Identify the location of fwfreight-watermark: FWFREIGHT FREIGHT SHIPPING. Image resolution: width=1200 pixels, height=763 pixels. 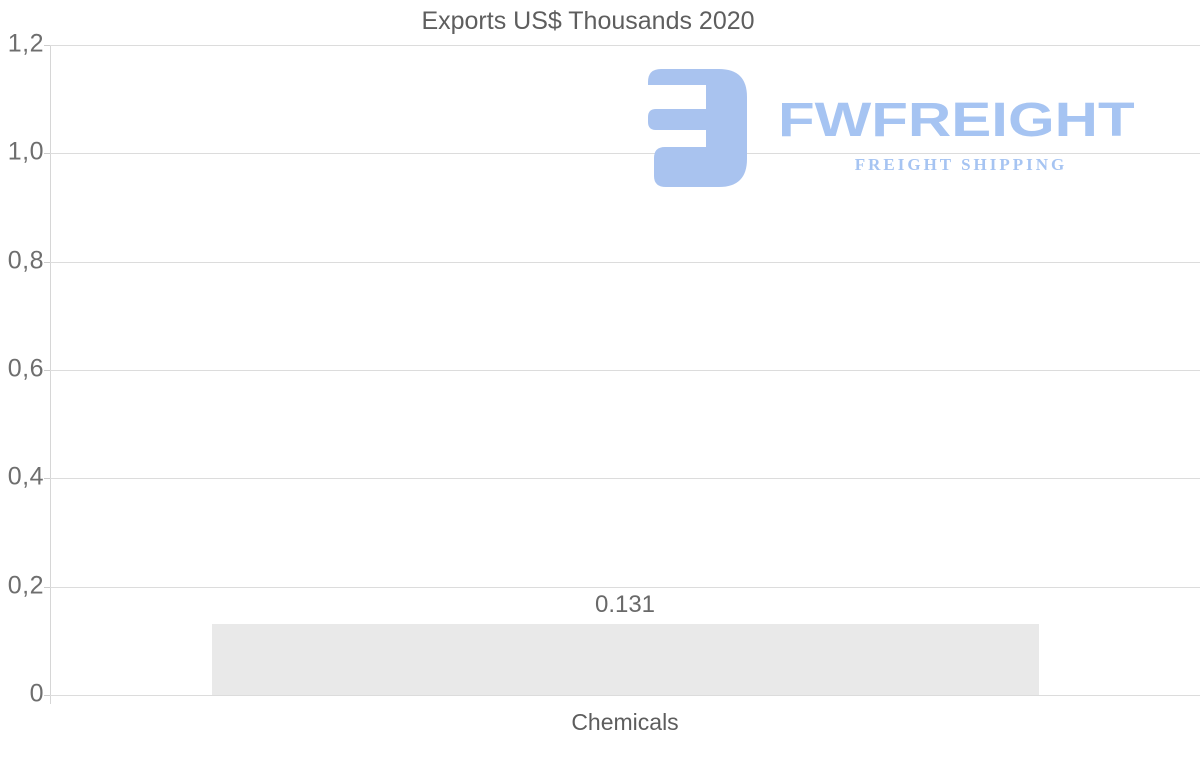
(896, 129).